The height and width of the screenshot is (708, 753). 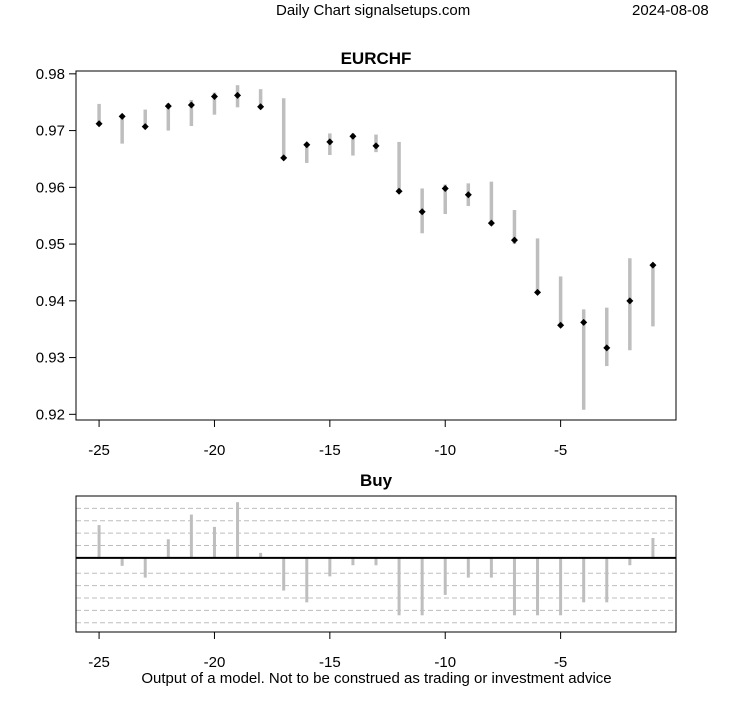 I want to click on price-x-tick-label: -15, so click(x=330, y=450).